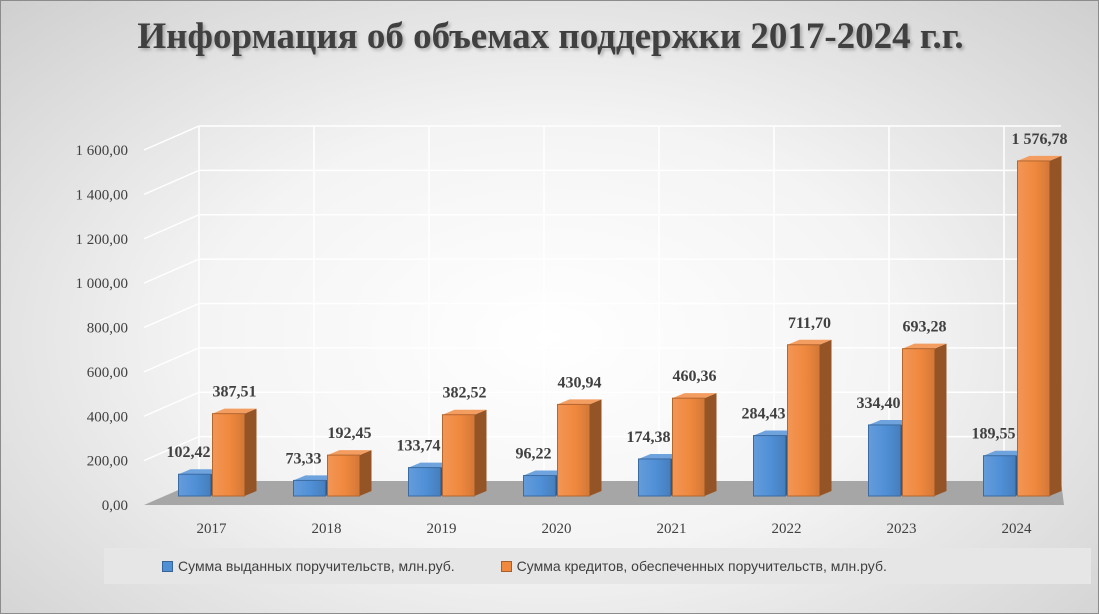  What do you see at coordinates (557, 529) in the screenshot?
I see `x-tick-label: 2020` at bounding box center [557, 529].